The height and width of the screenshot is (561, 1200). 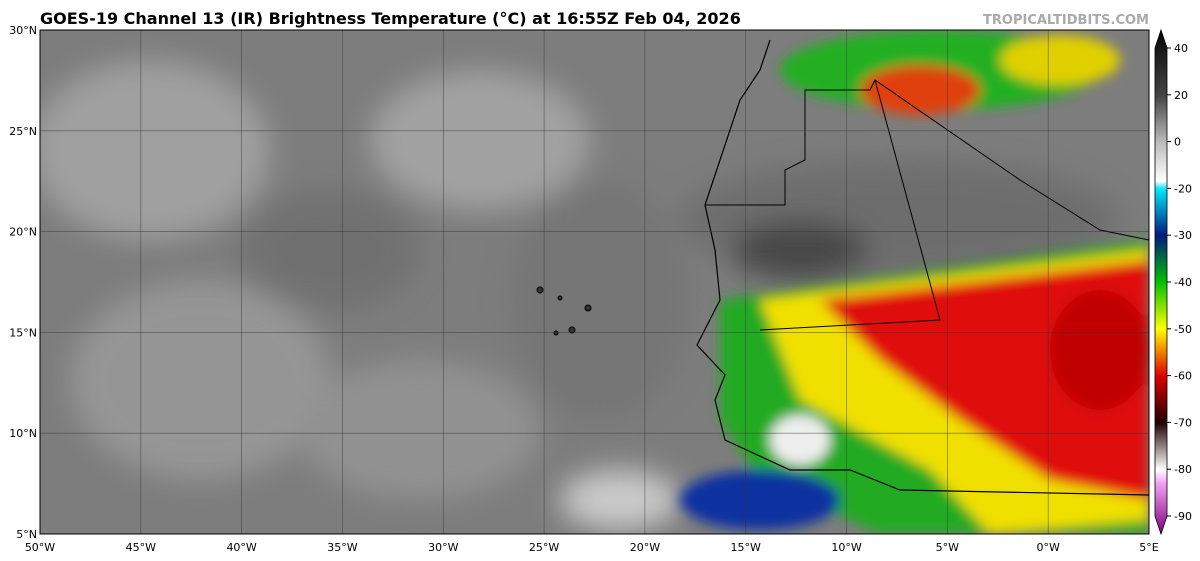 I want to click on colorbar-tick-label: 0, so click(x=1177, y=142).